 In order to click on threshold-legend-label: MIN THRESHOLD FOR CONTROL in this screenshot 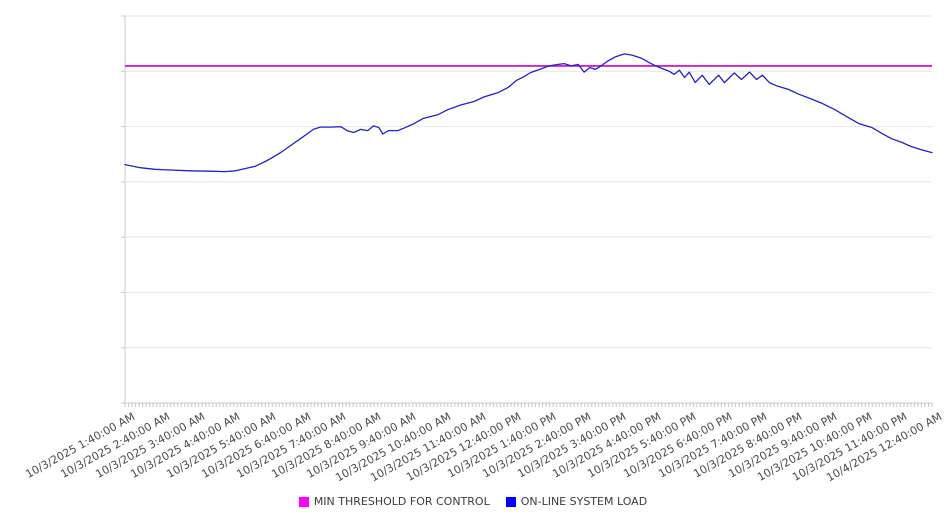, I will do `click(401, 501)`.